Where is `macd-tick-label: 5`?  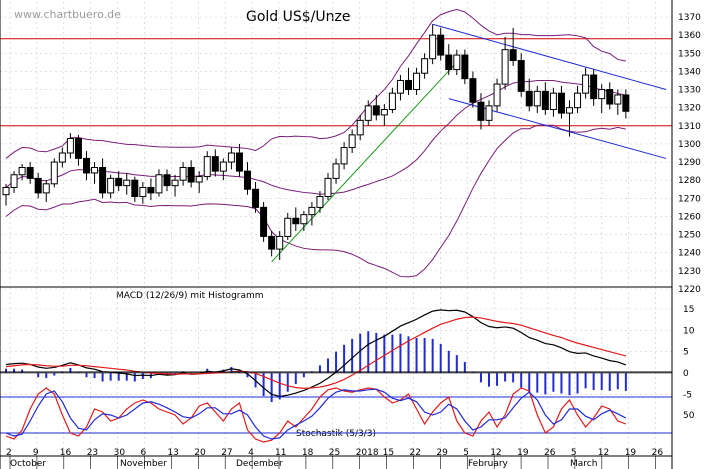
macd-tick-label: 5 is located at coordinates (686, 353).